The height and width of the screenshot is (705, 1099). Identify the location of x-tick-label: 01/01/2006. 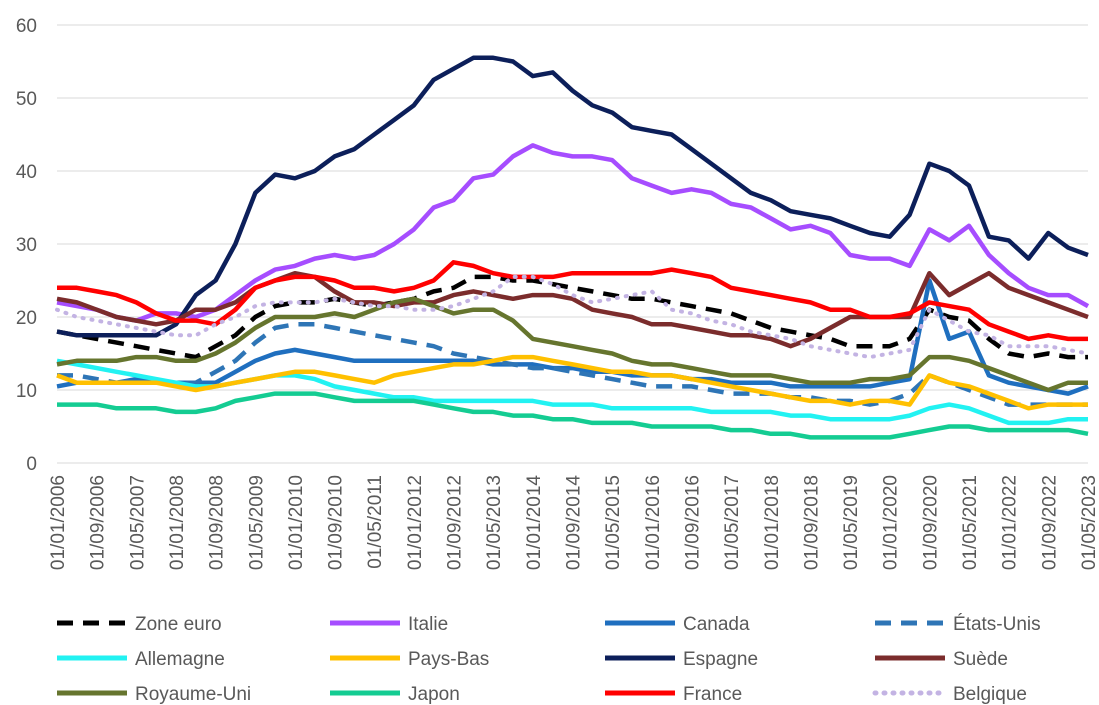
(58, 522).